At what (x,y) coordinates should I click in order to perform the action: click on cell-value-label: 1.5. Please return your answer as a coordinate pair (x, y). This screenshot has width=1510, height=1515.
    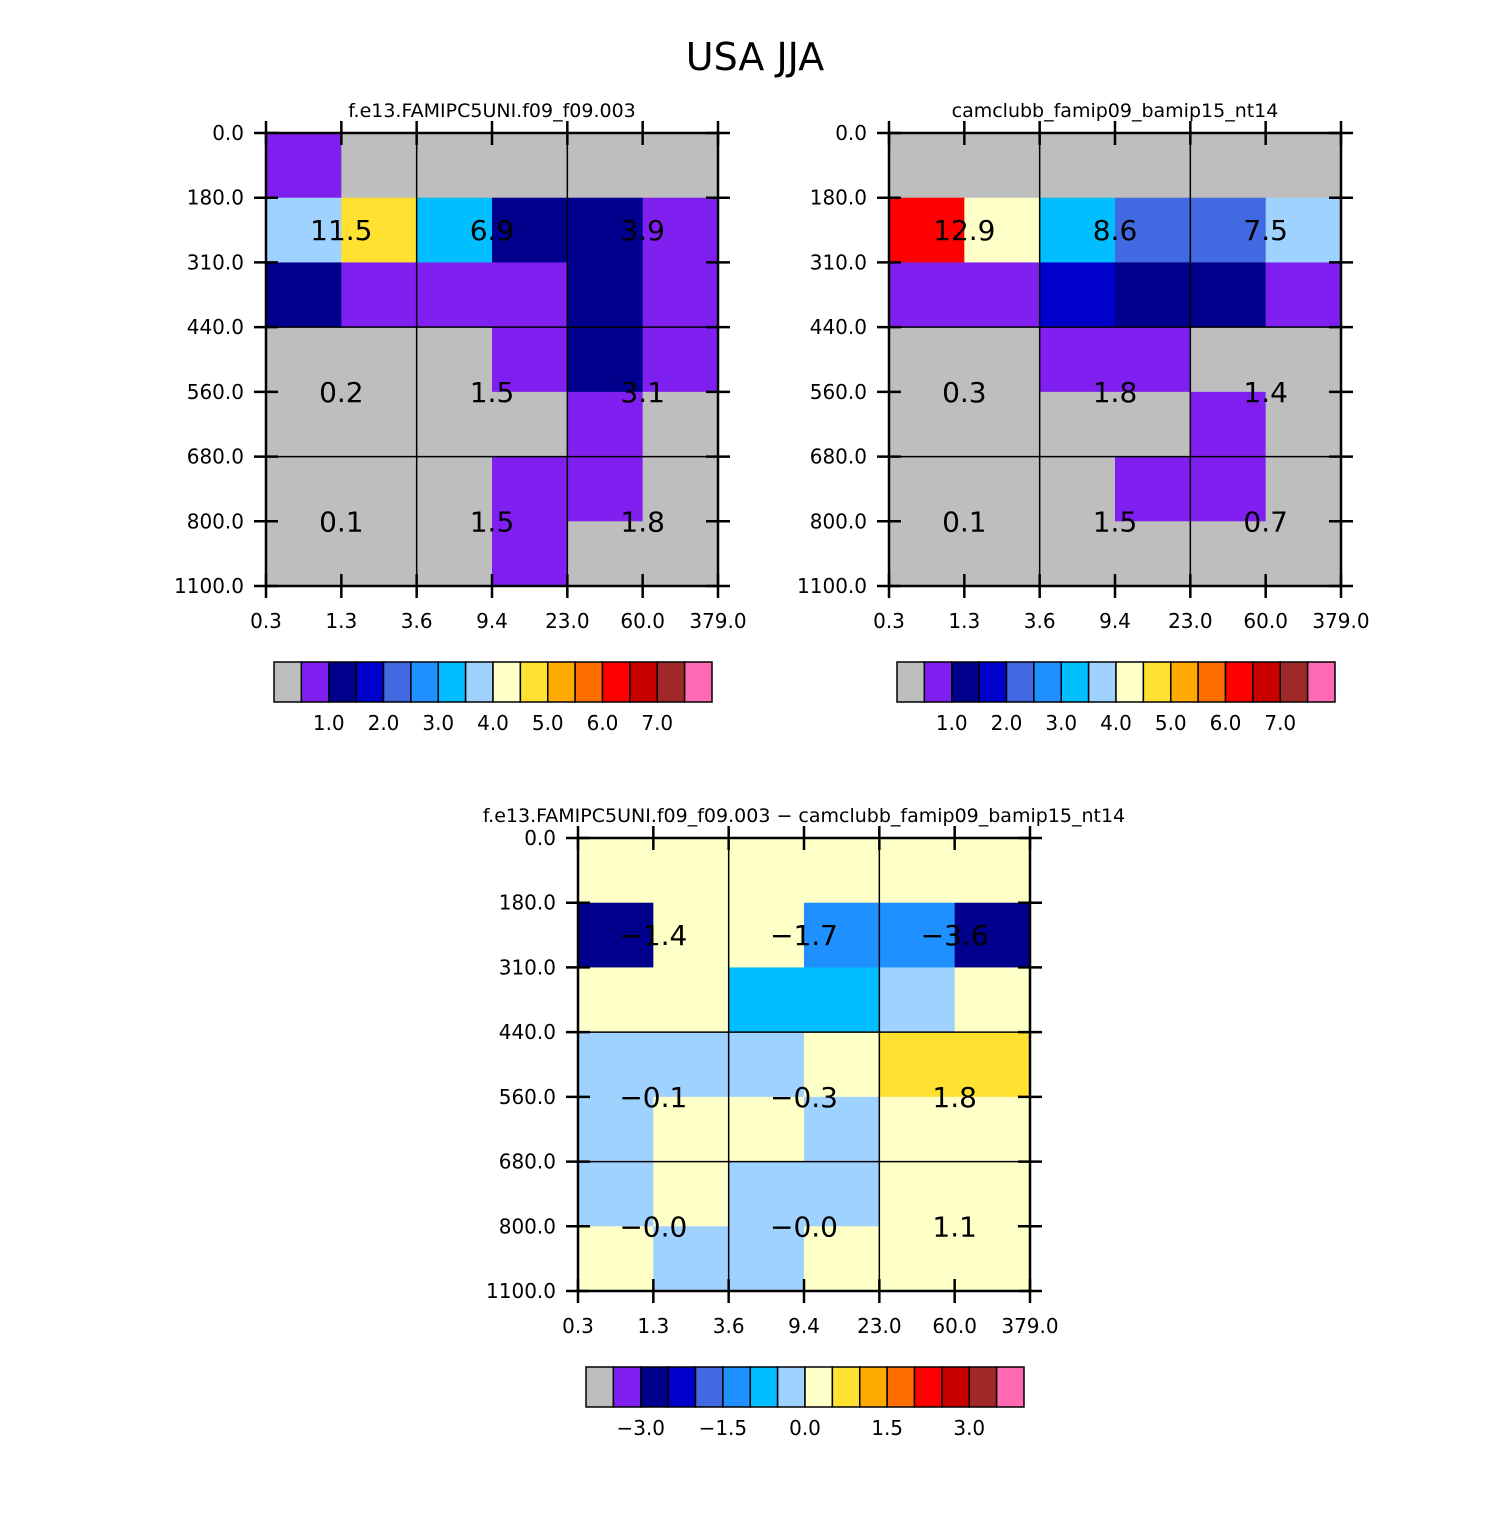
    Looking at the image, I should click on (492, 521).